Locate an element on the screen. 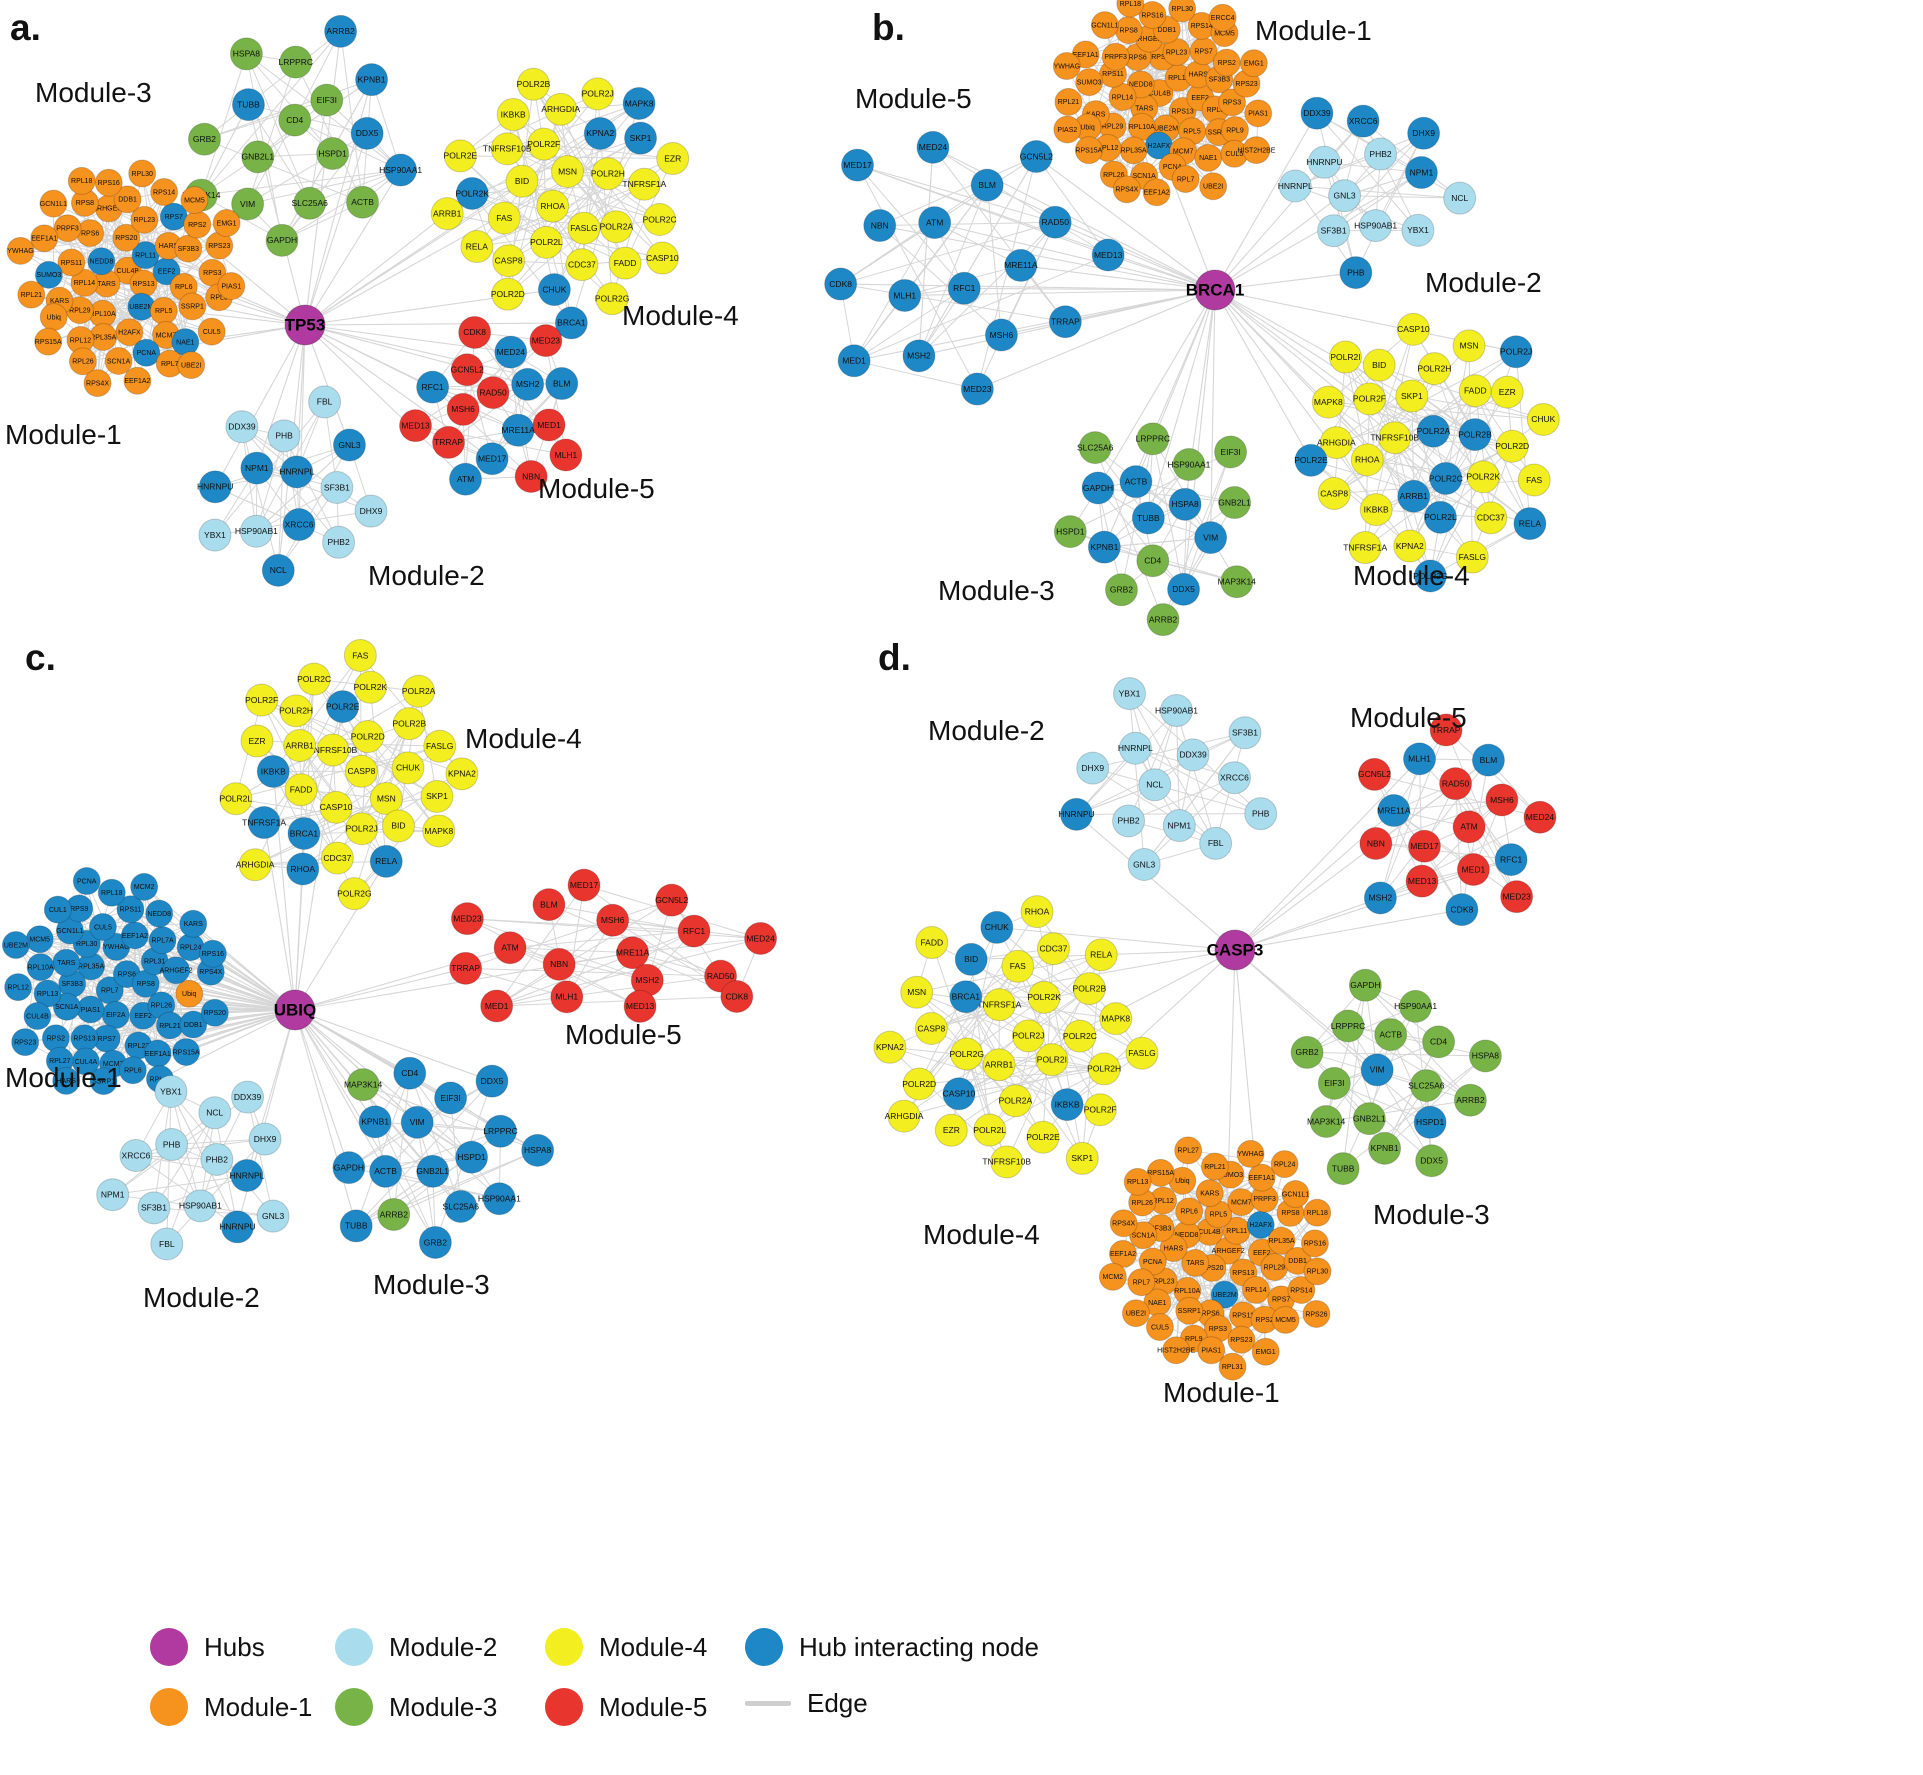 This screenshot has width=1923, height=1775. node-label: ARHGDIA is located at coordinates (904, 1116).